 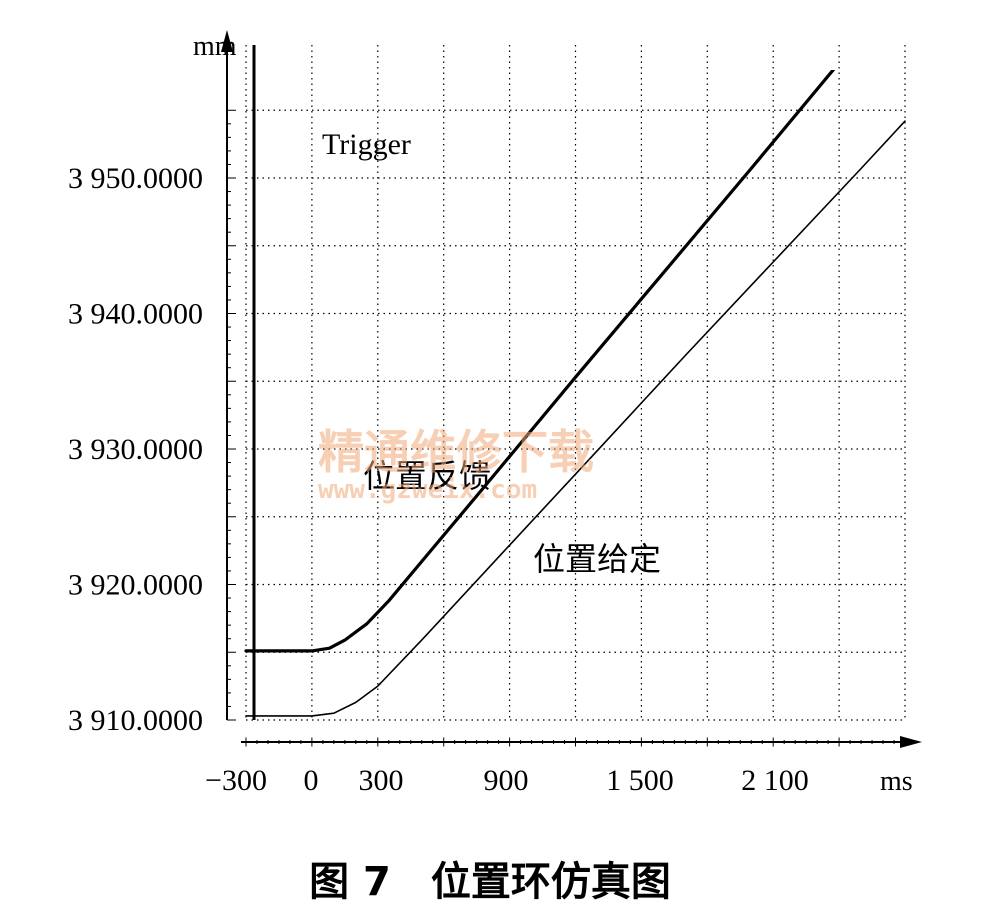 I want to click on y-tick-label: 3 930.0000, so click(x=135, y=449).